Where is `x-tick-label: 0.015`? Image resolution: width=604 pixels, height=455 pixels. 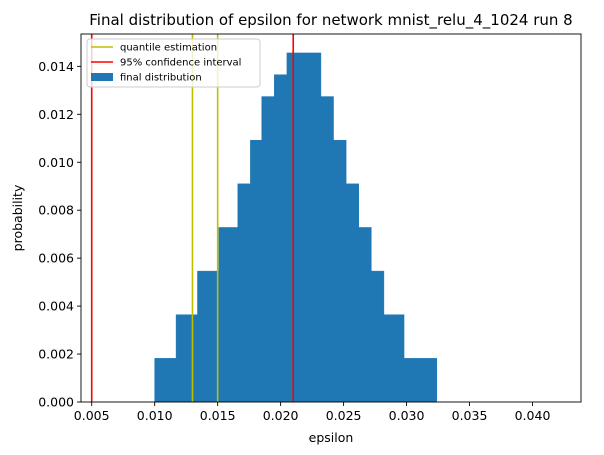
x-tick-label: 0.015 is located at coordinates (218, 415).